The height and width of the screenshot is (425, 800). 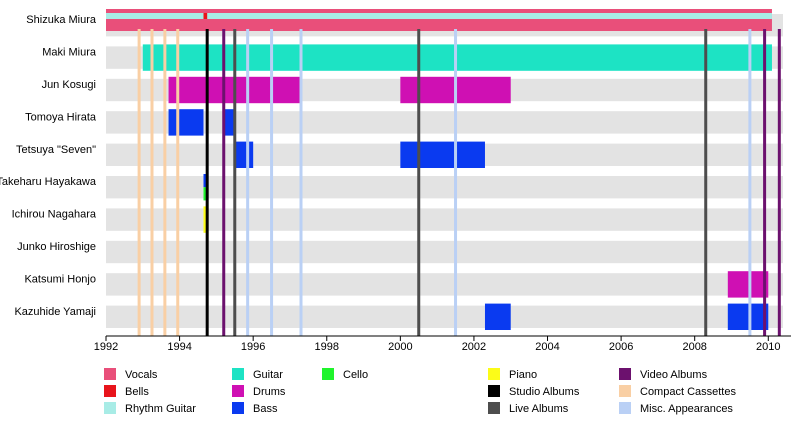 I want to click on x-tick-label-1998: 1998, so click(x=327, y=347).